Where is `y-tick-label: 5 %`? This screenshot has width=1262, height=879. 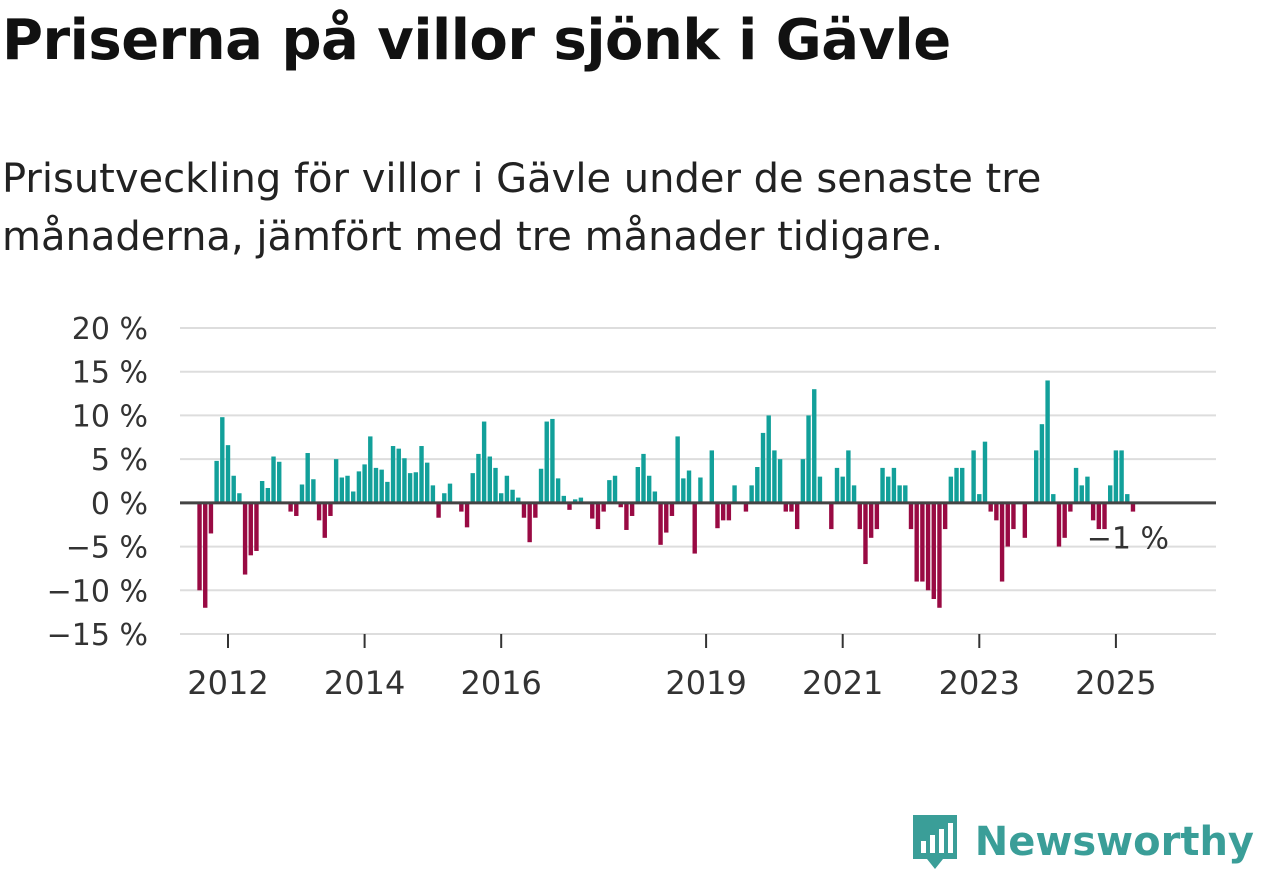 y-tick-label: 5 % is located at coordinates (119, 460).